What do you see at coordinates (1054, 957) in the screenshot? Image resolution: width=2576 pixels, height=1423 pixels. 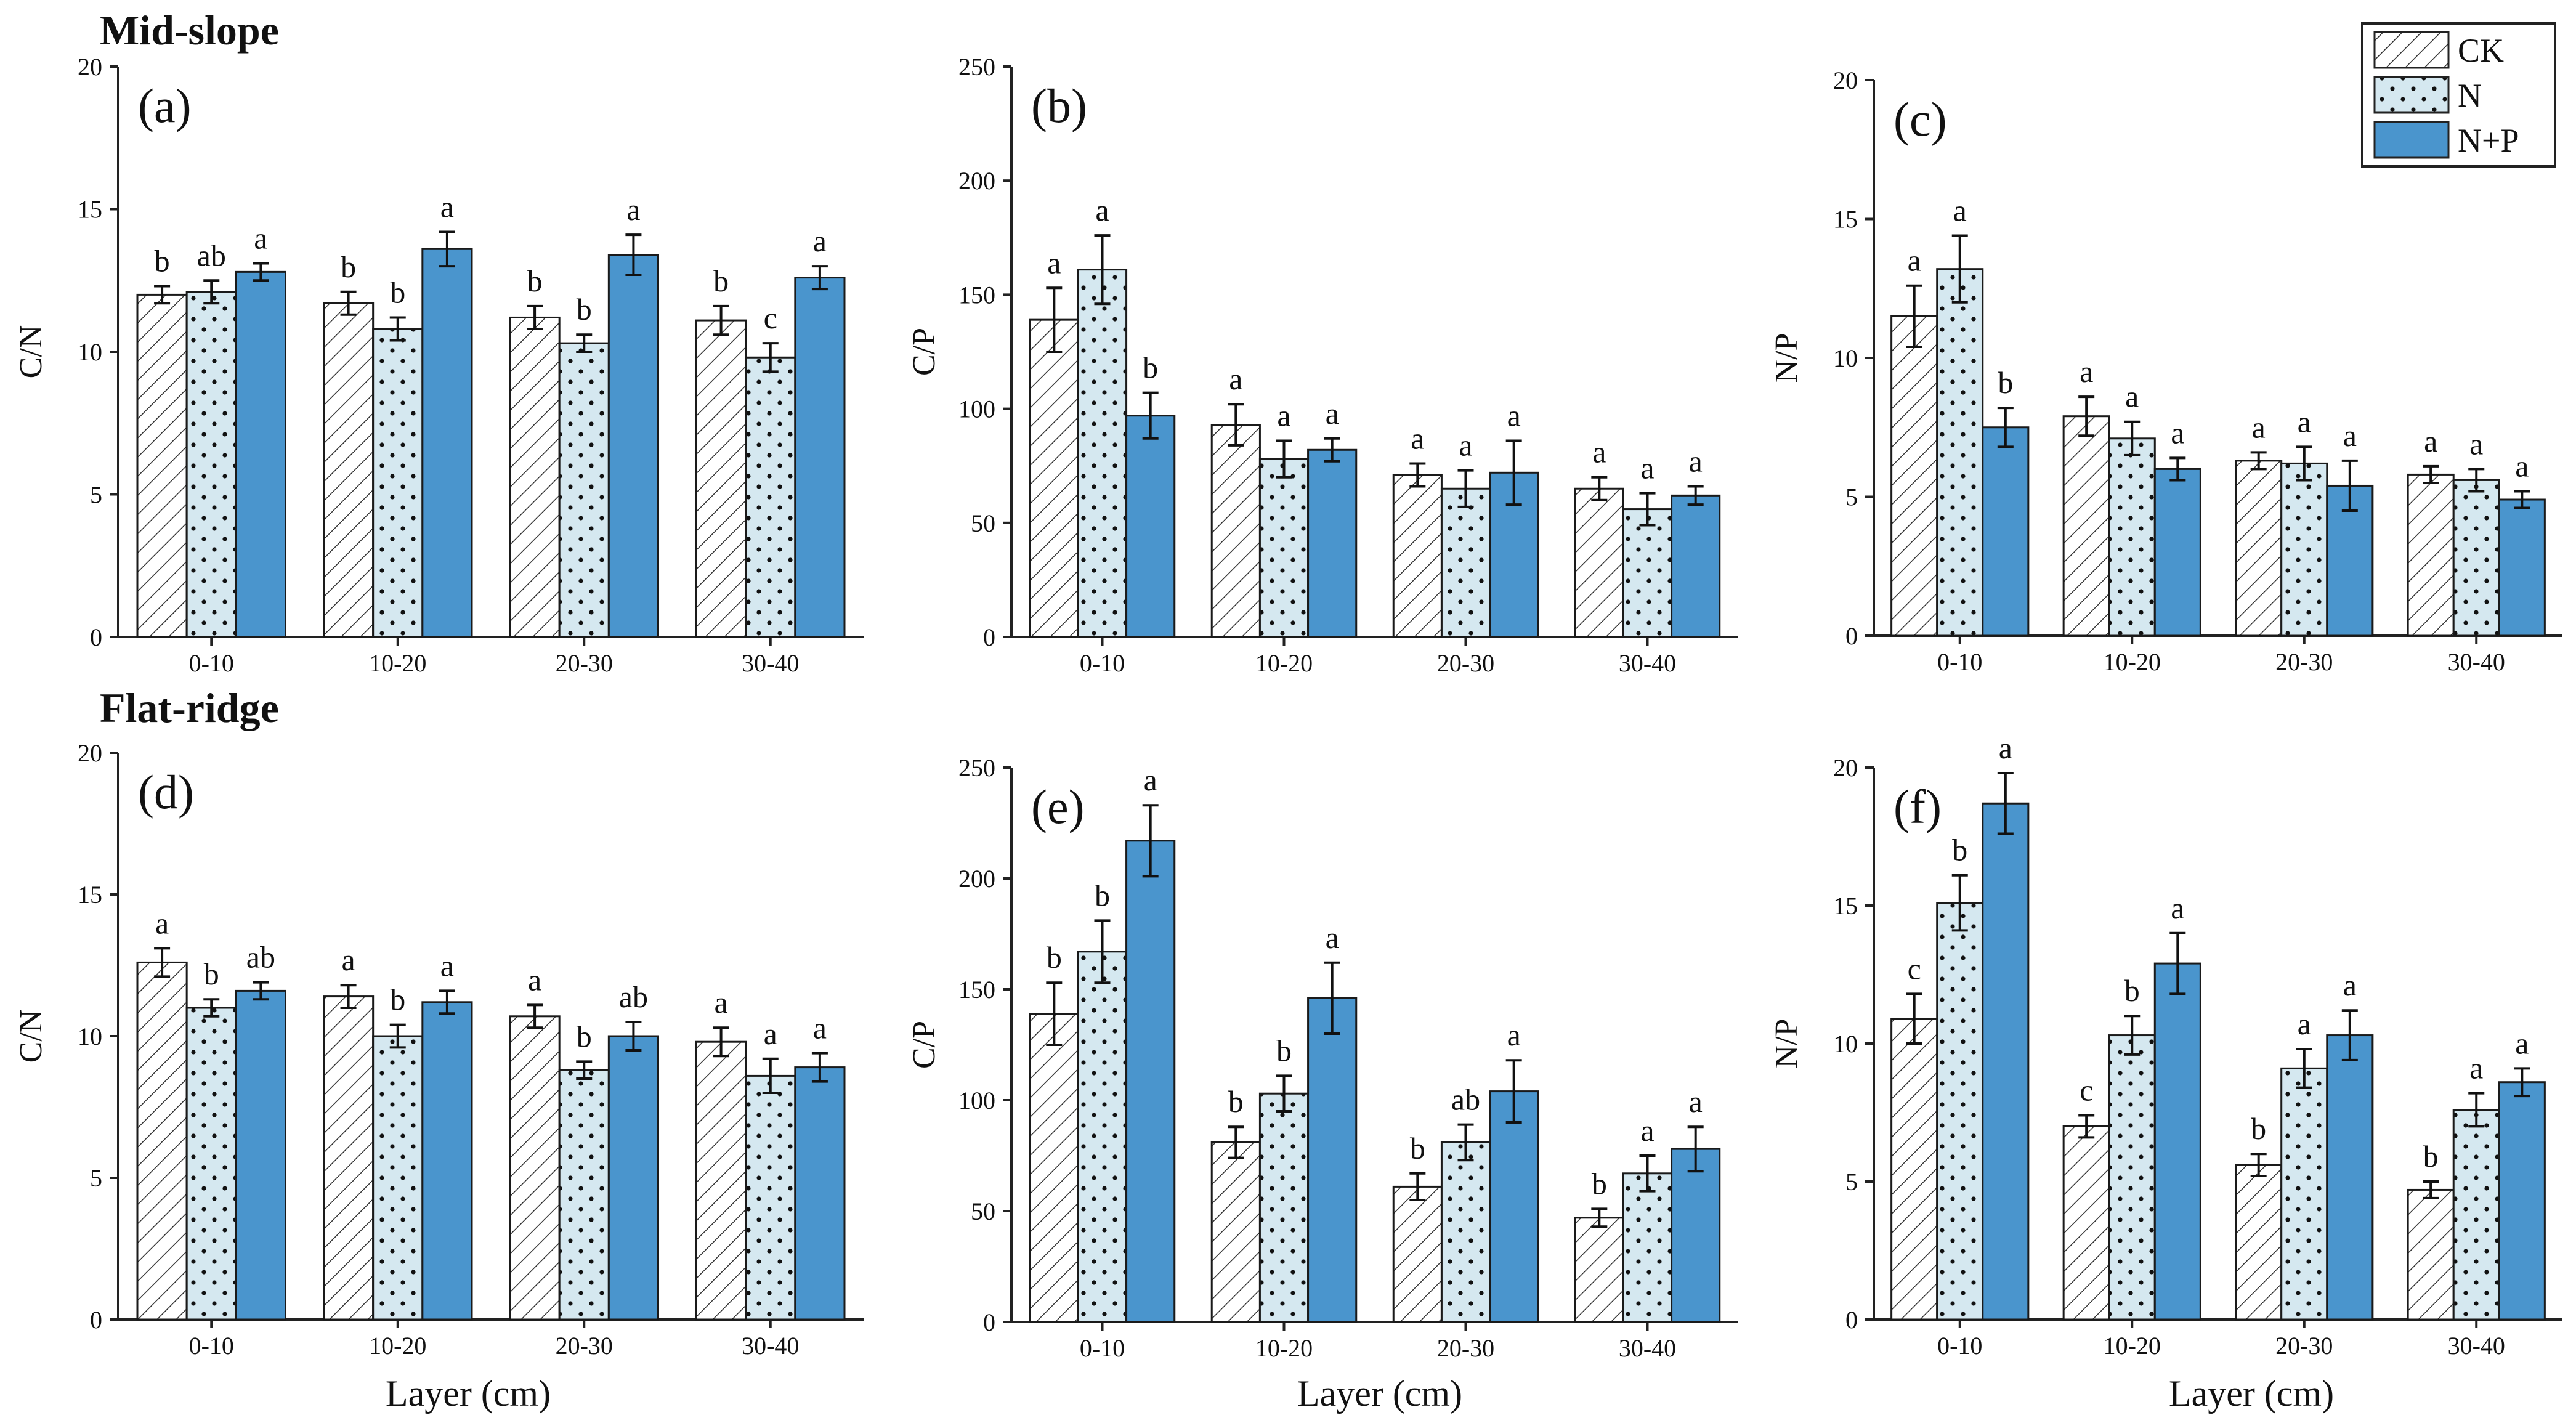 I see `sig-letter-e-0-0: b` at bounding box center [1054, 957].